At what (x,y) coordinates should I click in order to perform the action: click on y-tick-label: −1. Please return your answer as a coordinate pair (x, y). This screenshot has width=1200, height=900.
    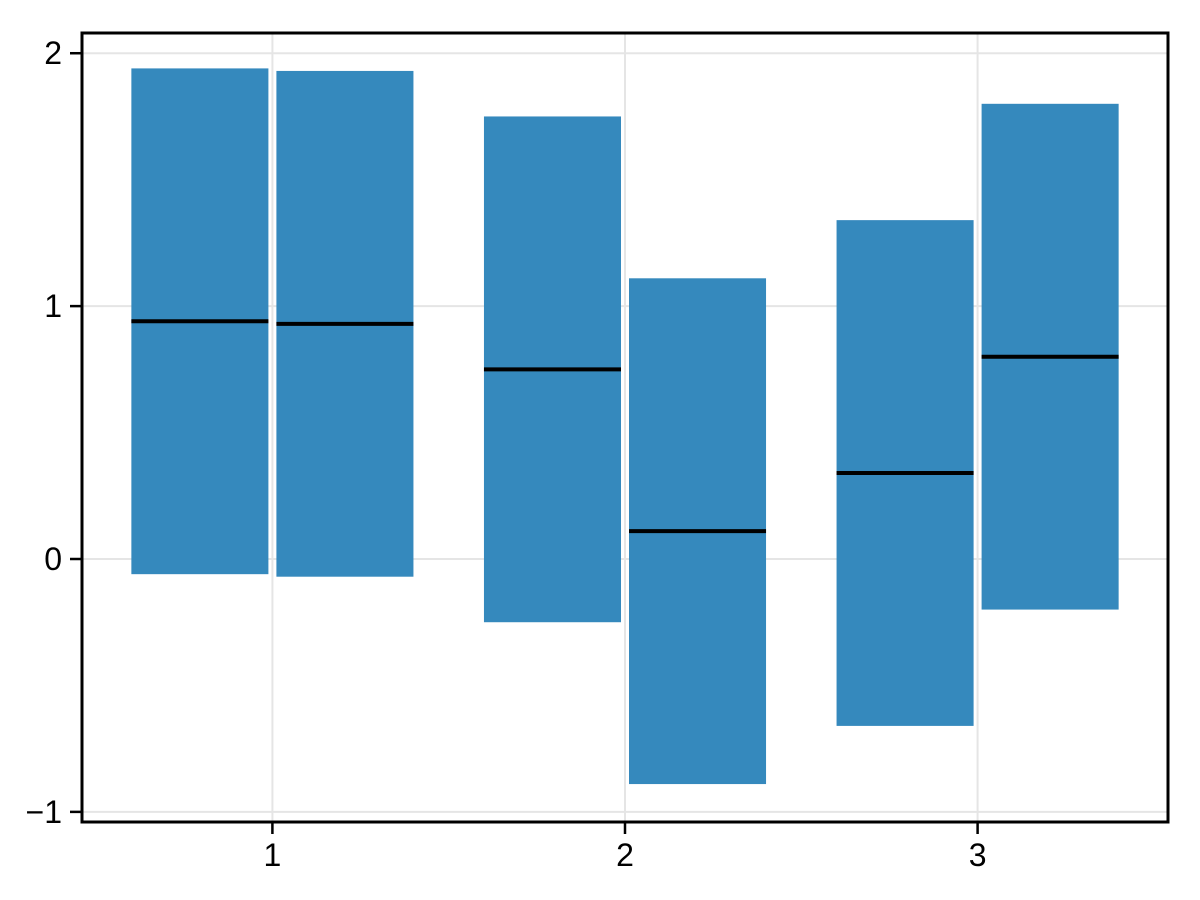
    Looking at the image, I should click on (44, 812).